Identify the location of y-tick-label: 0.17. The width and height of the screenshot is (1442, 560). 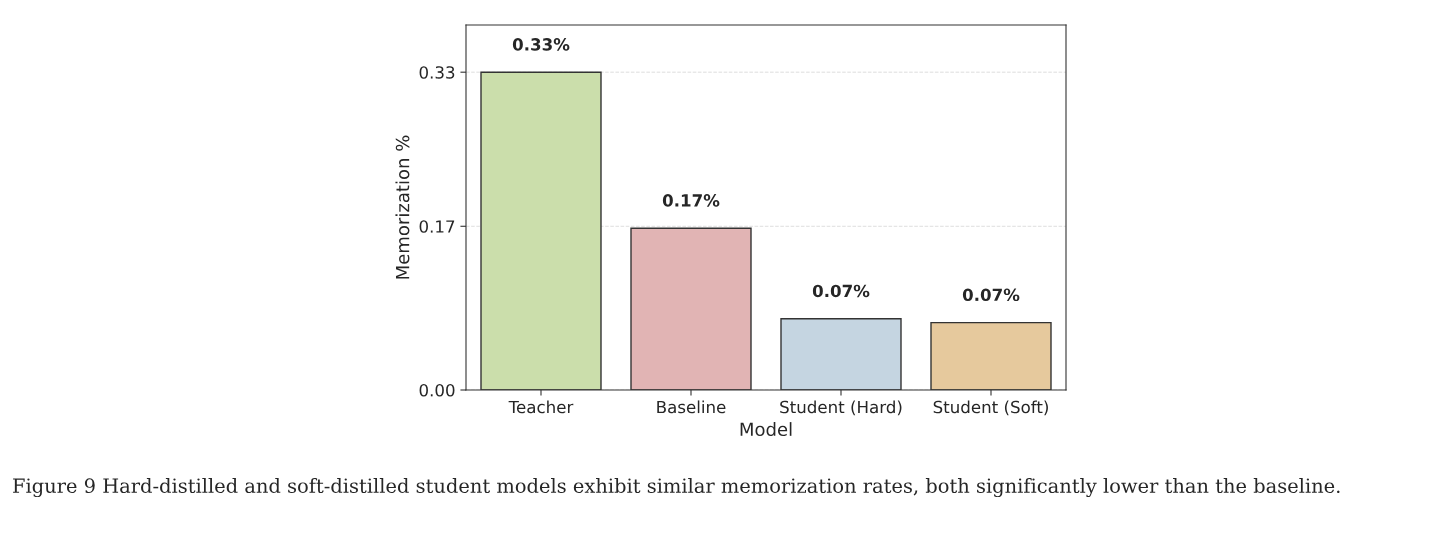
(437, 226).